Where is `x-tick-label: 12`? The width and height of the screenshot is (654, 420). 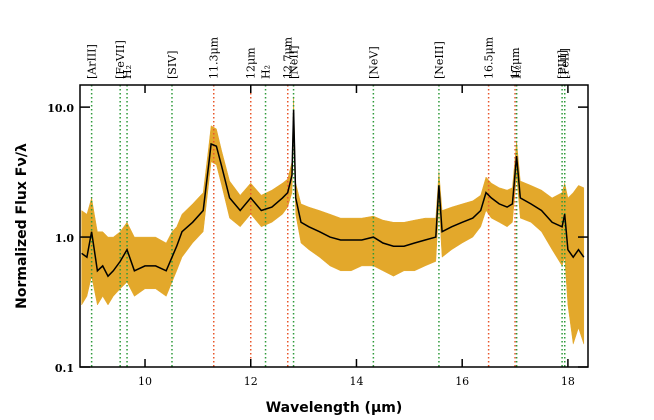 x-tick-label: 12 is located at coordinates (251, 381).